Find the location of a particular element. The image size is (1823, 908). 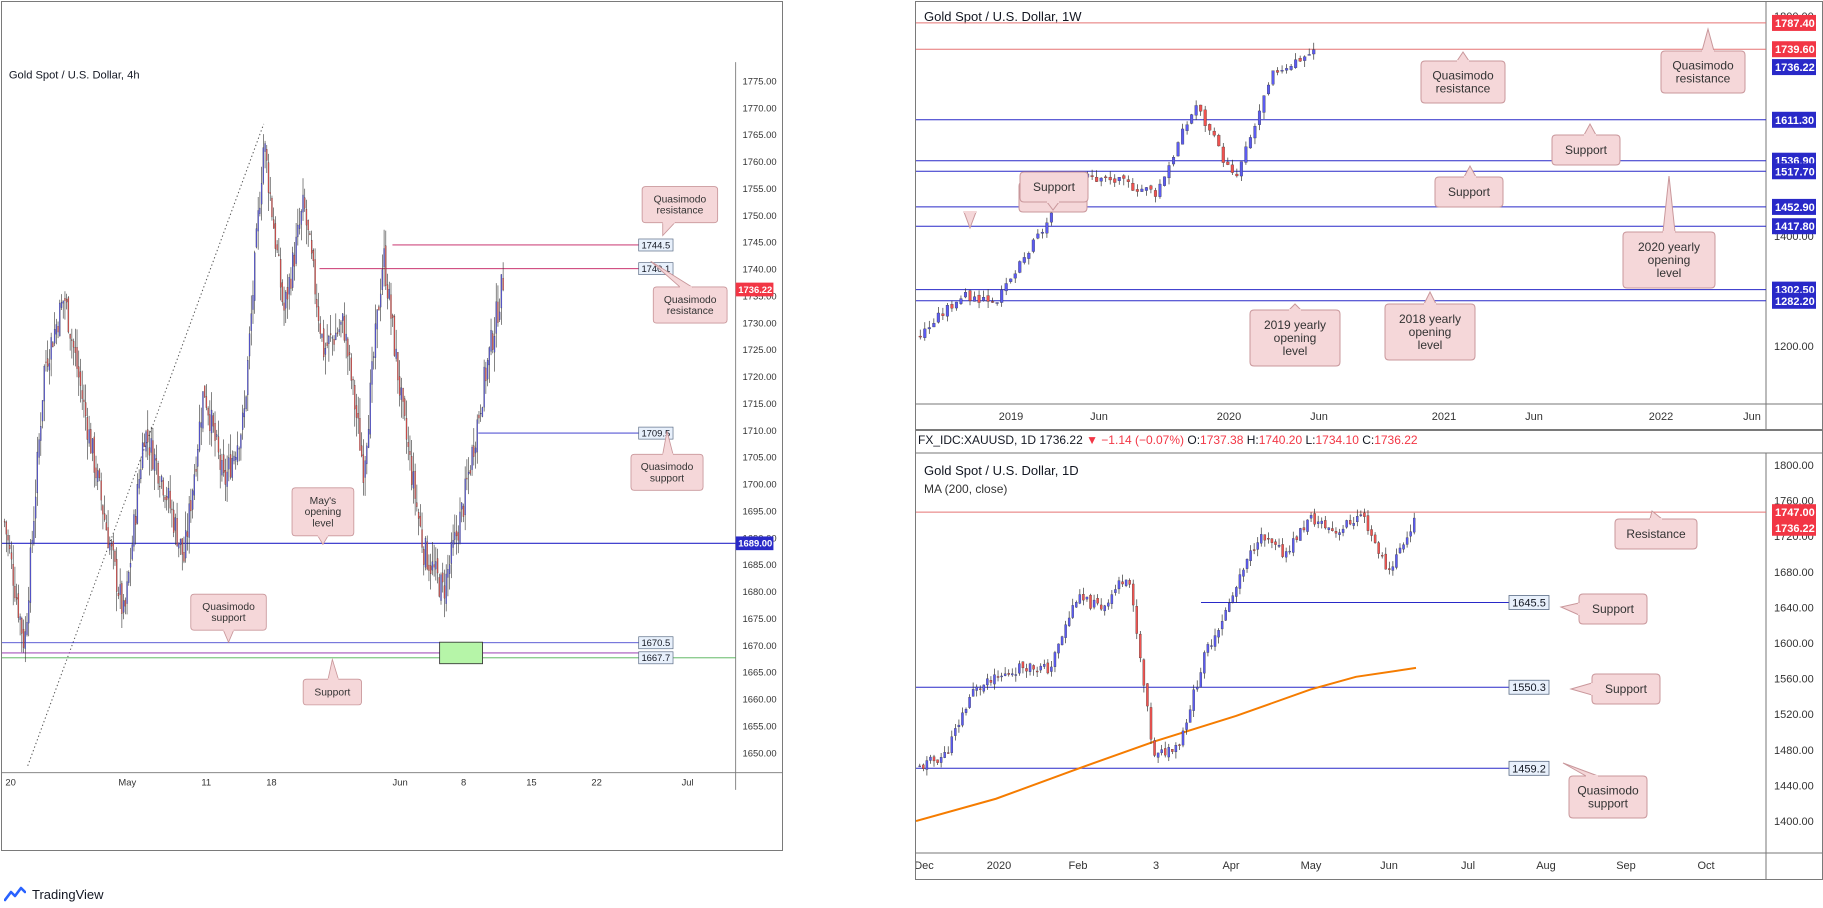

d1-time-tick: Feb is located at coordinates (1078, 866).